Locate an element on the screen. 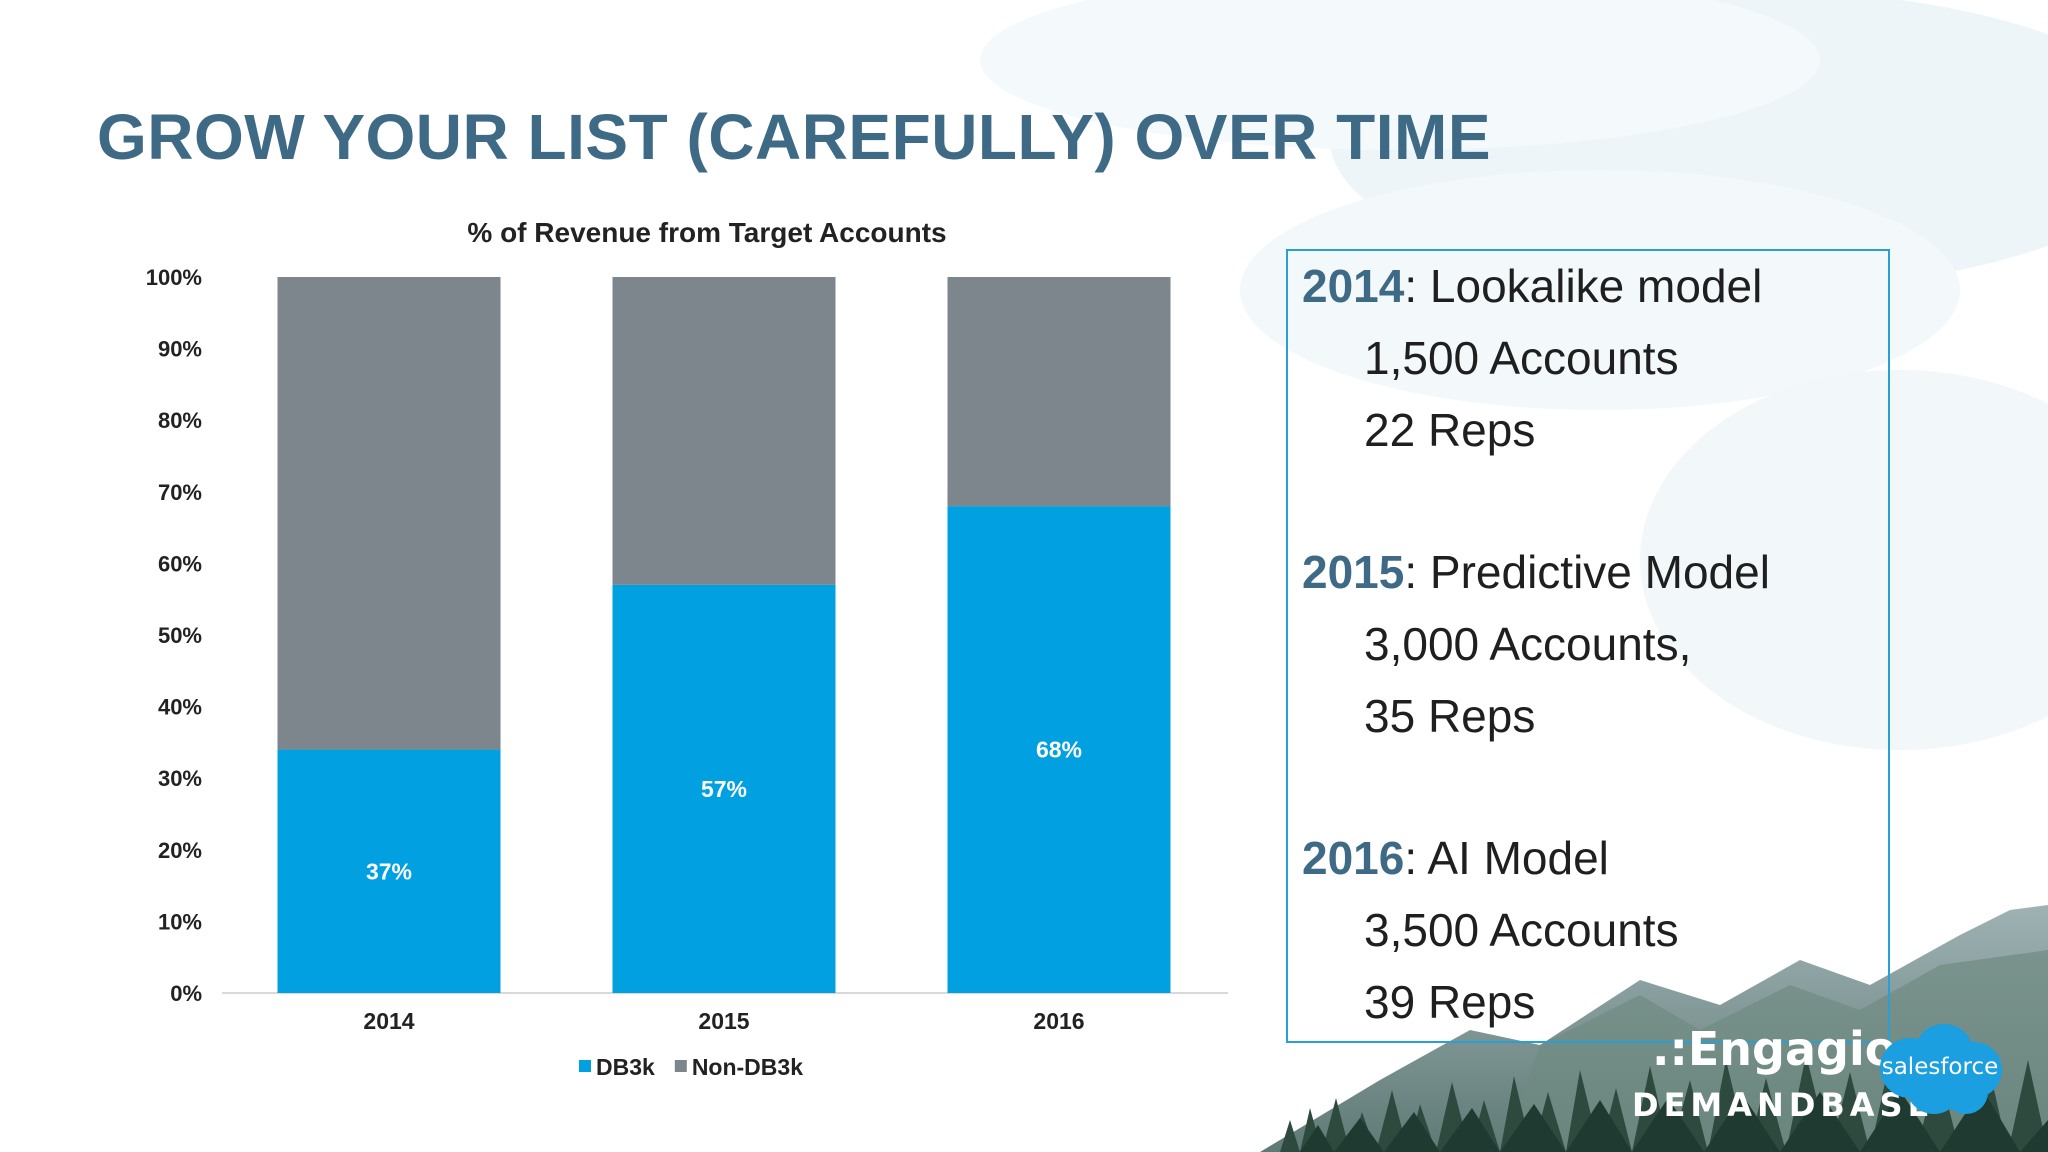 This screenshot has height=1152, width=2048. x-category-label: 2015 is located at coordinates (723, 1021).